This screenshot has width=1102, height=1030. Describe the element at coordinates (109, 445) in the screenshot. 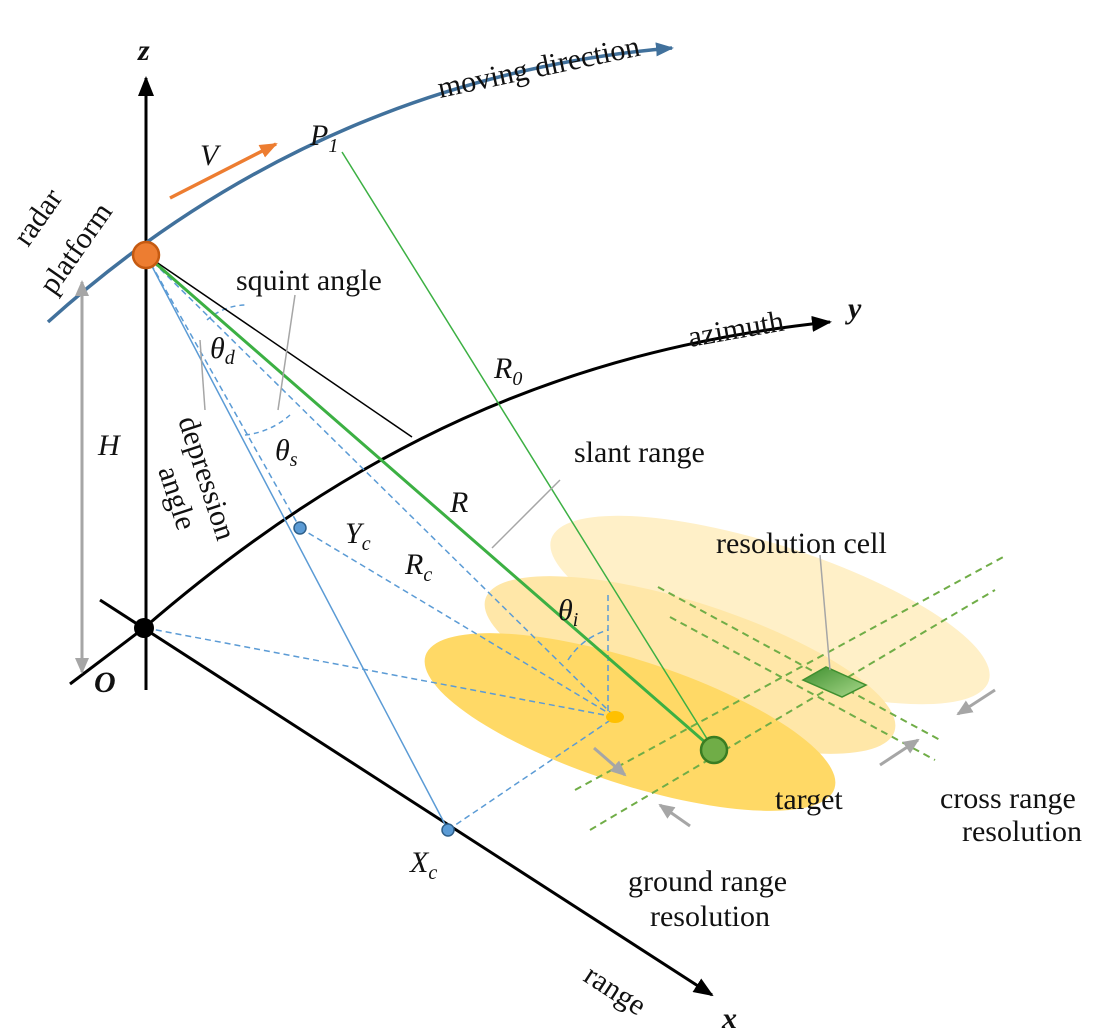

I see `height-label: H` at that location.